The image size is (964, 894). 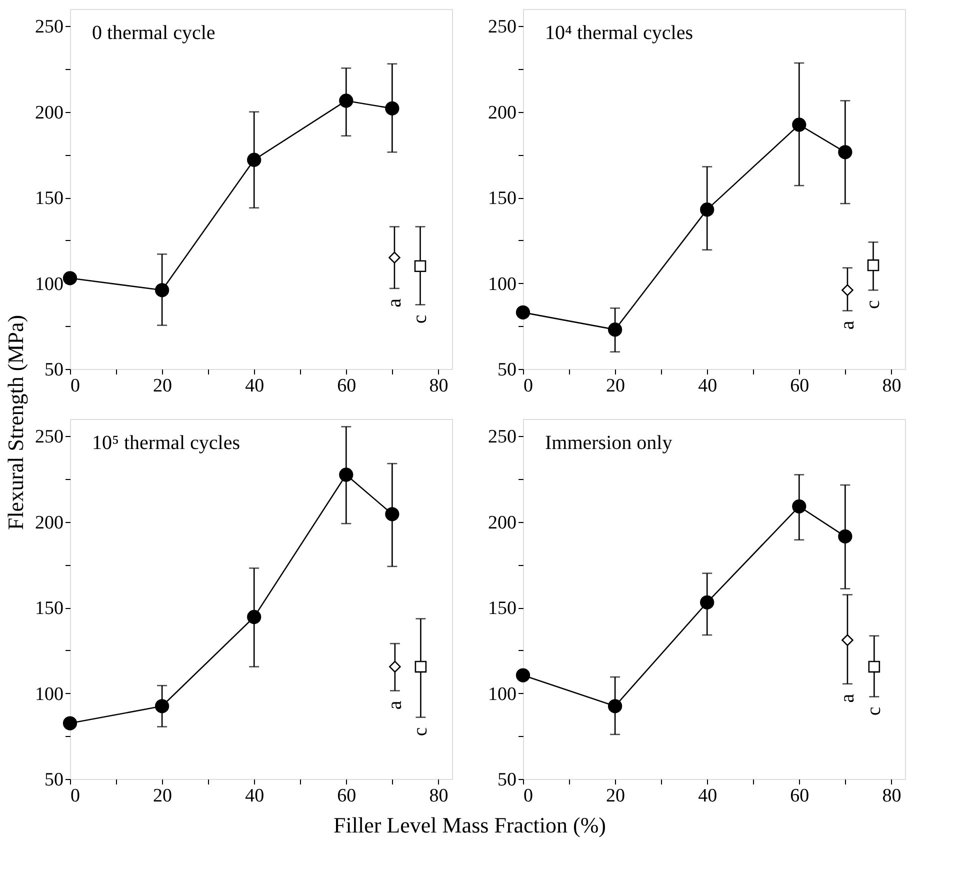 I want to click on text: 10⁵ thermal cycles, so click(x=166, y=443).